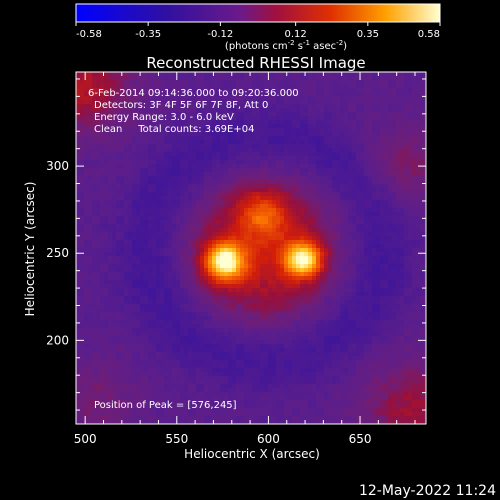 The width and height of the screenshot is (500, 500). I want to click on colorbar-tick-label: -0.58, so click(89, 34).